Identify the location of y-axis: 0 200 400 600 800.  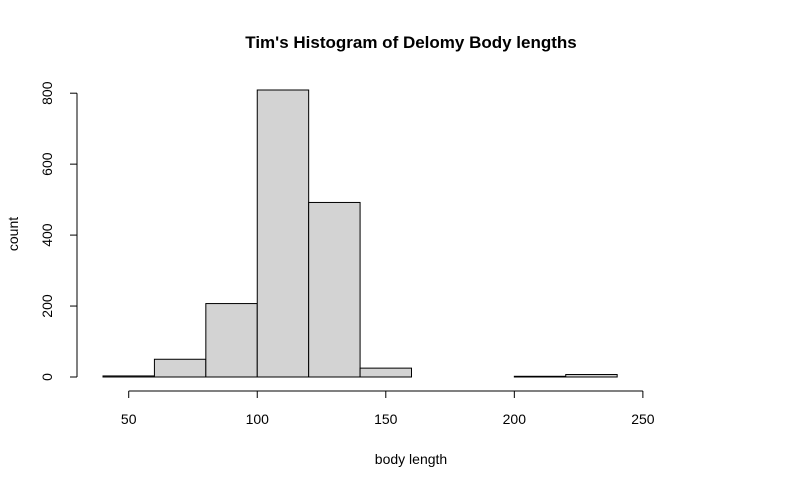
(58, 231).